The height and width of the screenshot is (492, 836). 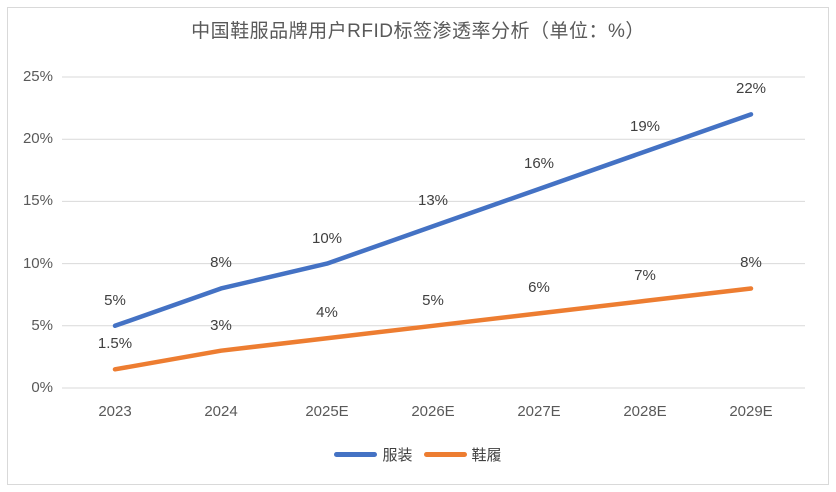 What do you see at coordinates (397, 455) in the screenshot?
I see `legend-label-apparel: 服装` at bounding box center [397, 455].